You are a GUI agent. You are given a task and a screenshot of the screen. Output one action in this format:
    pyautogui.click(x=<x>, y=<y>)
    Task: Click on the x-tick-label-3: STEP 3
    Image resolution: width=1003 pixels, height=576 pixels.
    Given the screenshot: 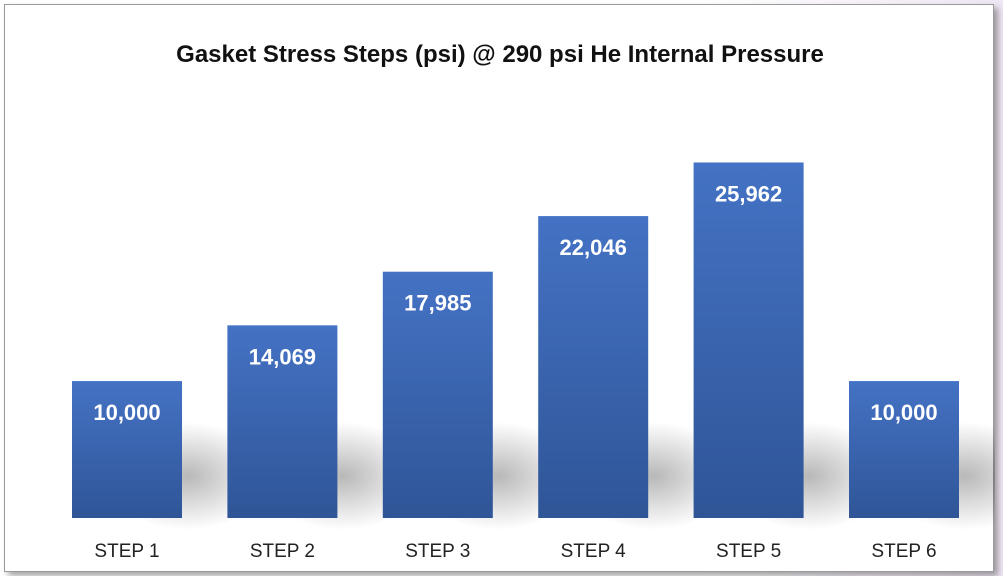 What is the action you would take?
    pyautogui.click(x=437, y=551)
    